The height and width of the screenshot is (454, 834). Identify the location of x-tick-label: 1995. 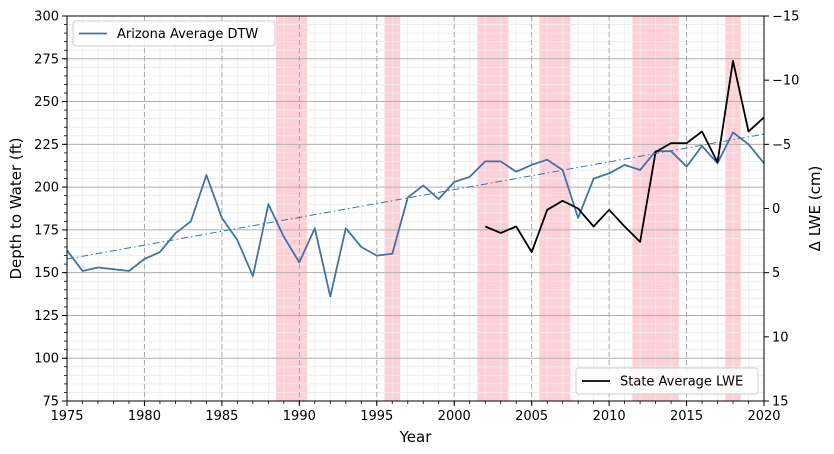
(376, 416).